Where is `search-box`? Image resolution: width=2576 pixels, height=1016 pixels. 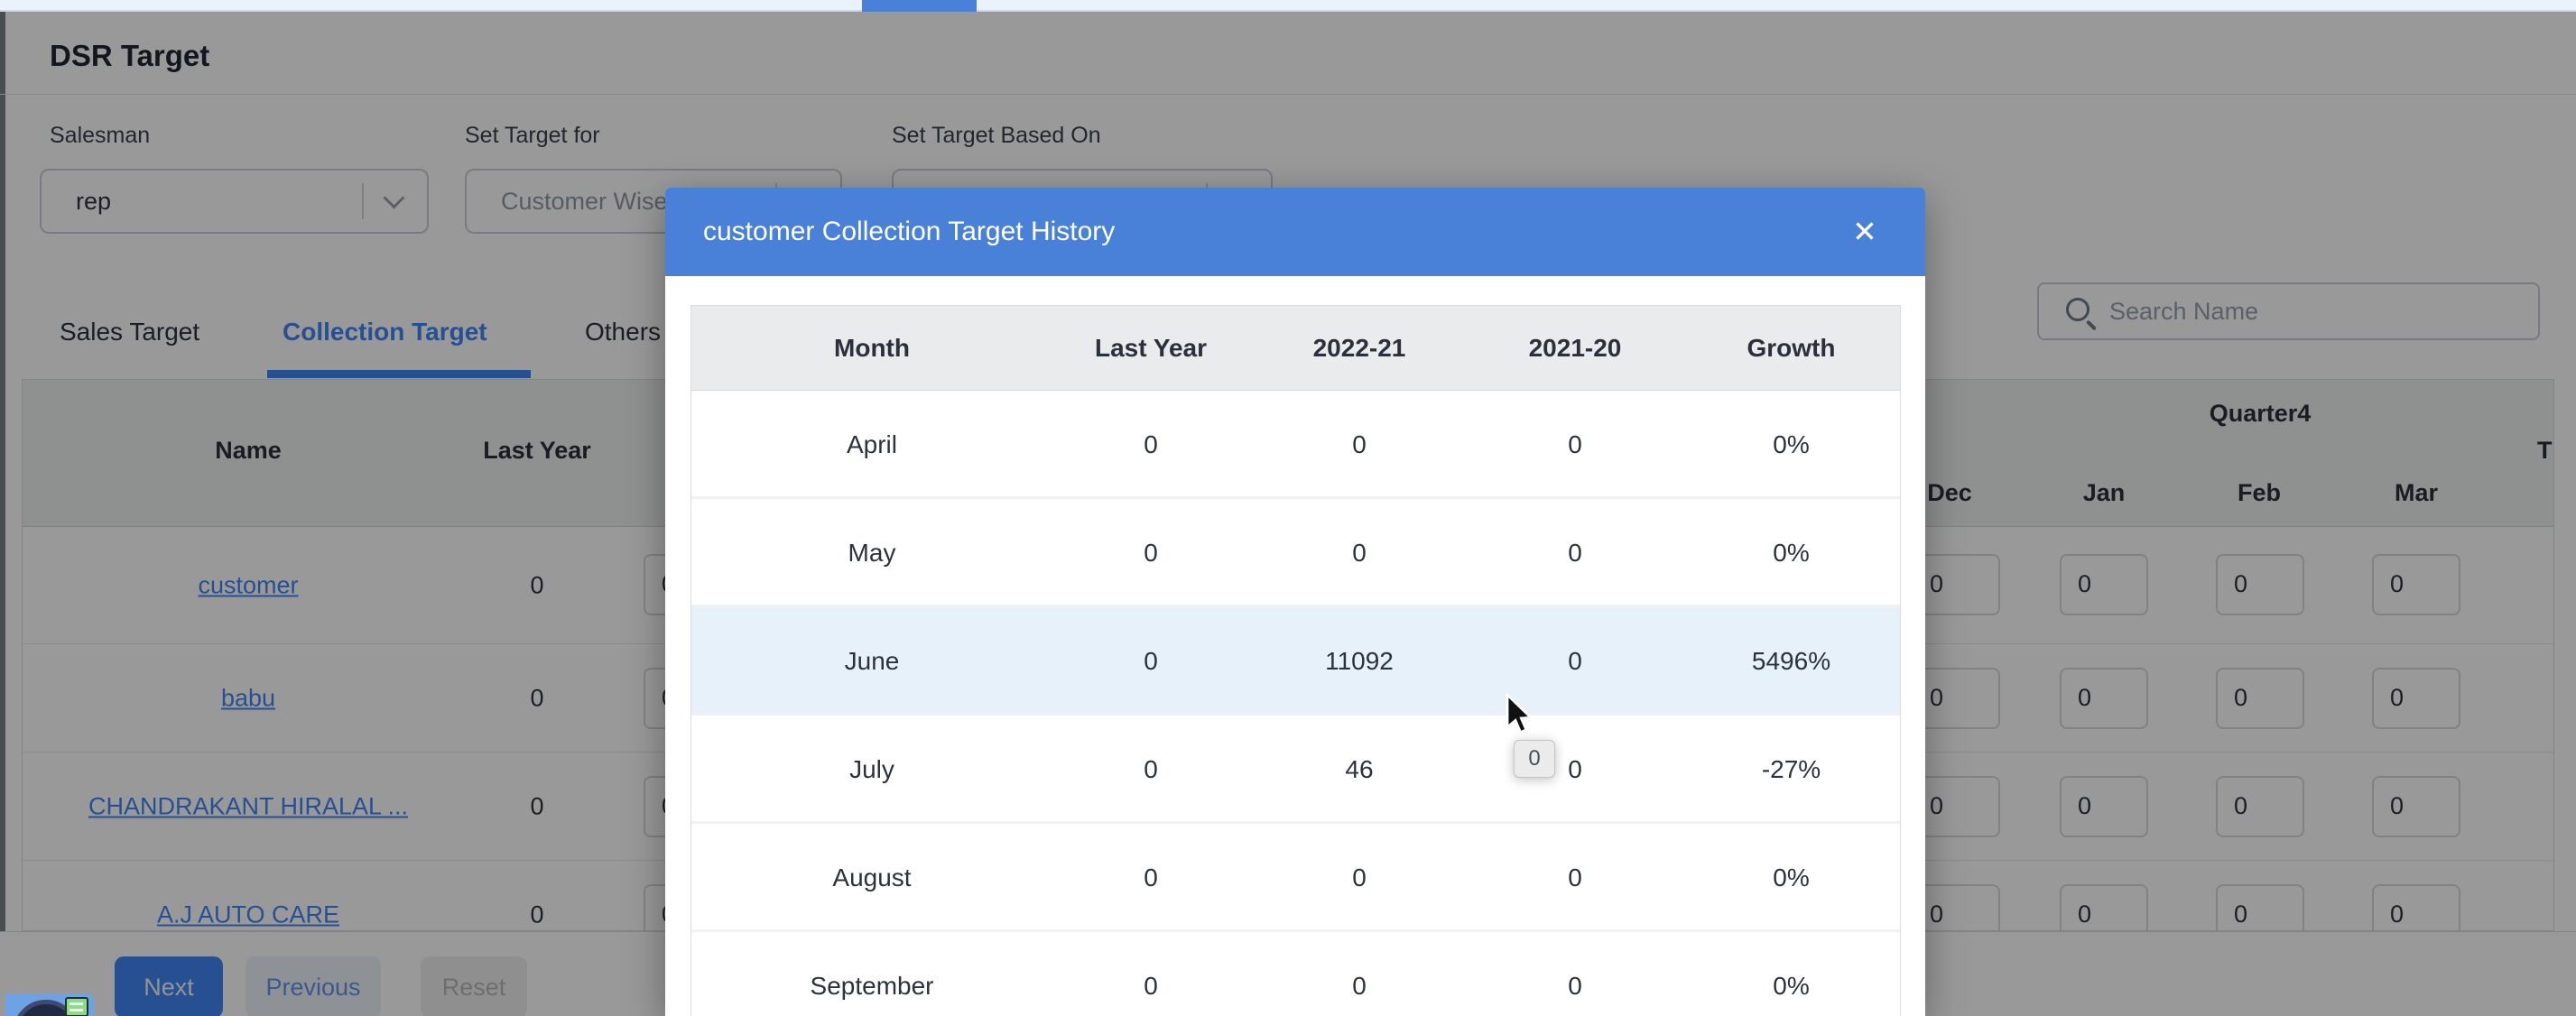 search-box is located at coordinates (2288, 311).